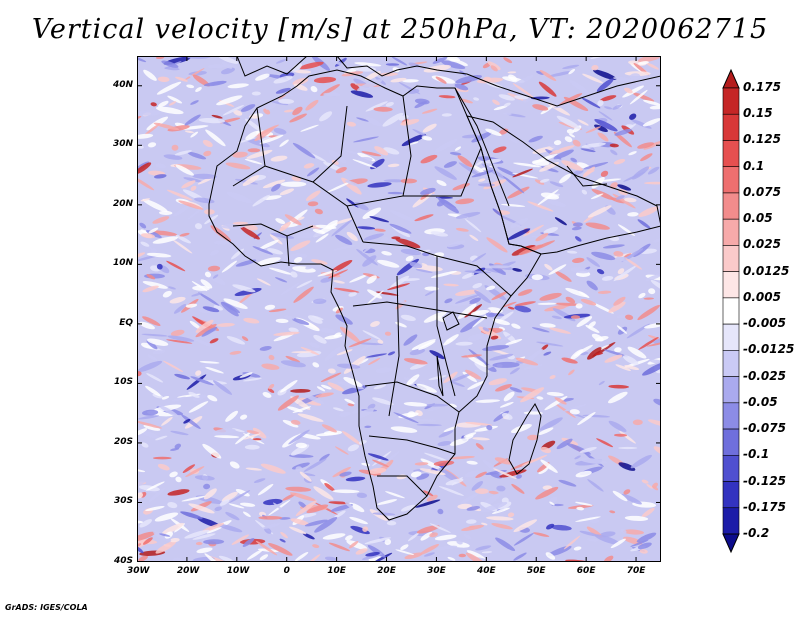 The height and width of the screenshot is (618, 800). I want to click on longitude-tick-label: 30W, so click(138, 571).